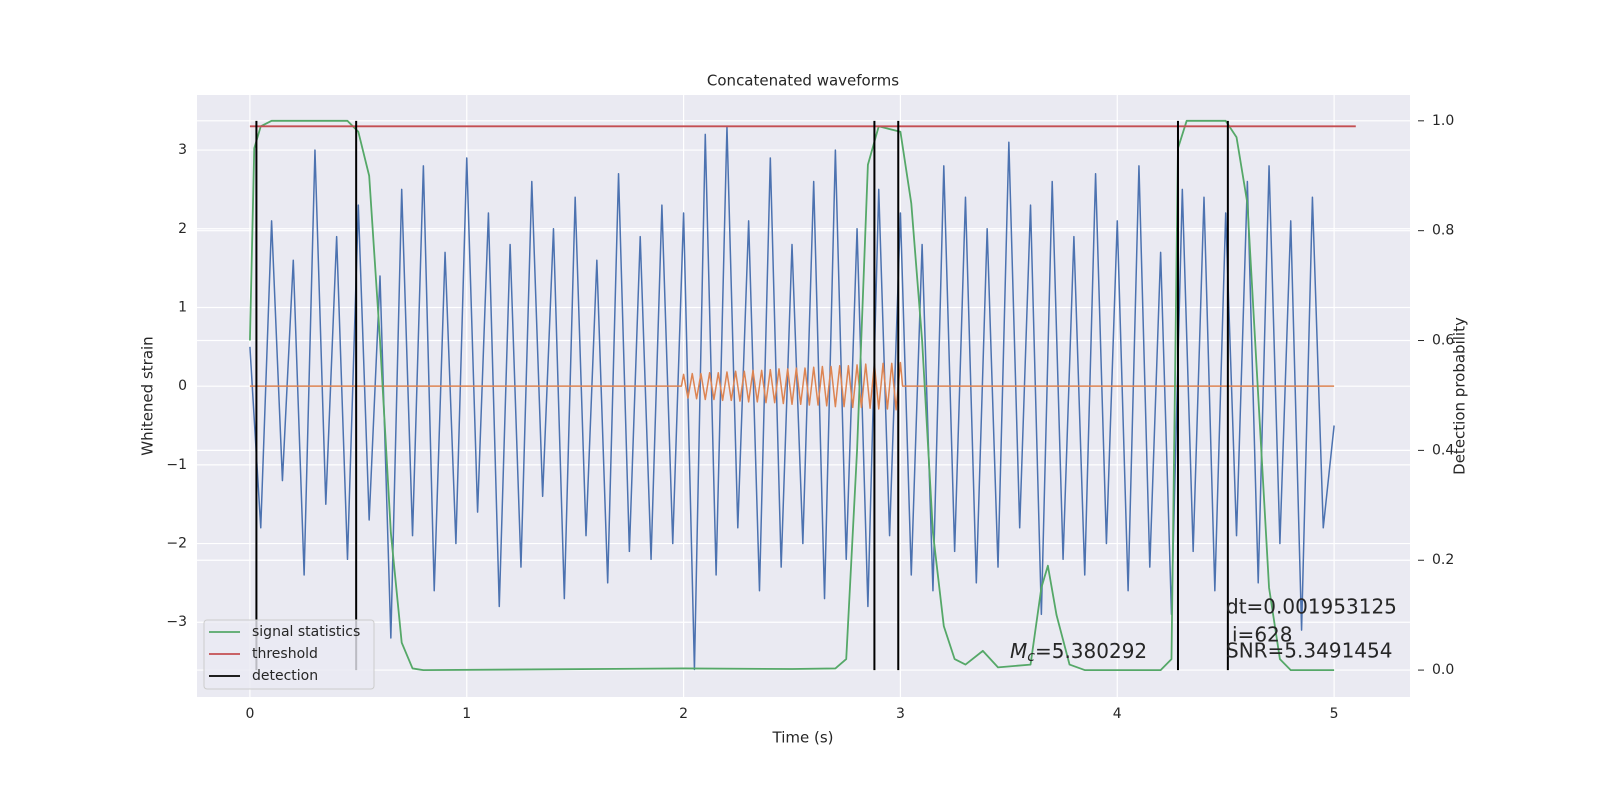 The height and width of the screenshot is (800, 1600). Describe the element at coordinates (1443, 341) in the screenshot. I see `y2-tick-label: 0.6` at that location.